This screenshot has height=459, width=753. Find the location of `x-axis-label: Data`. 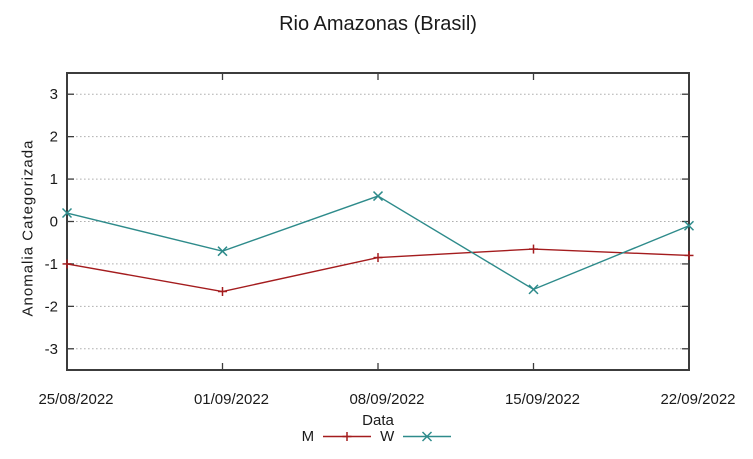

x-axis-label: Data is located at coordinates (378, 420).